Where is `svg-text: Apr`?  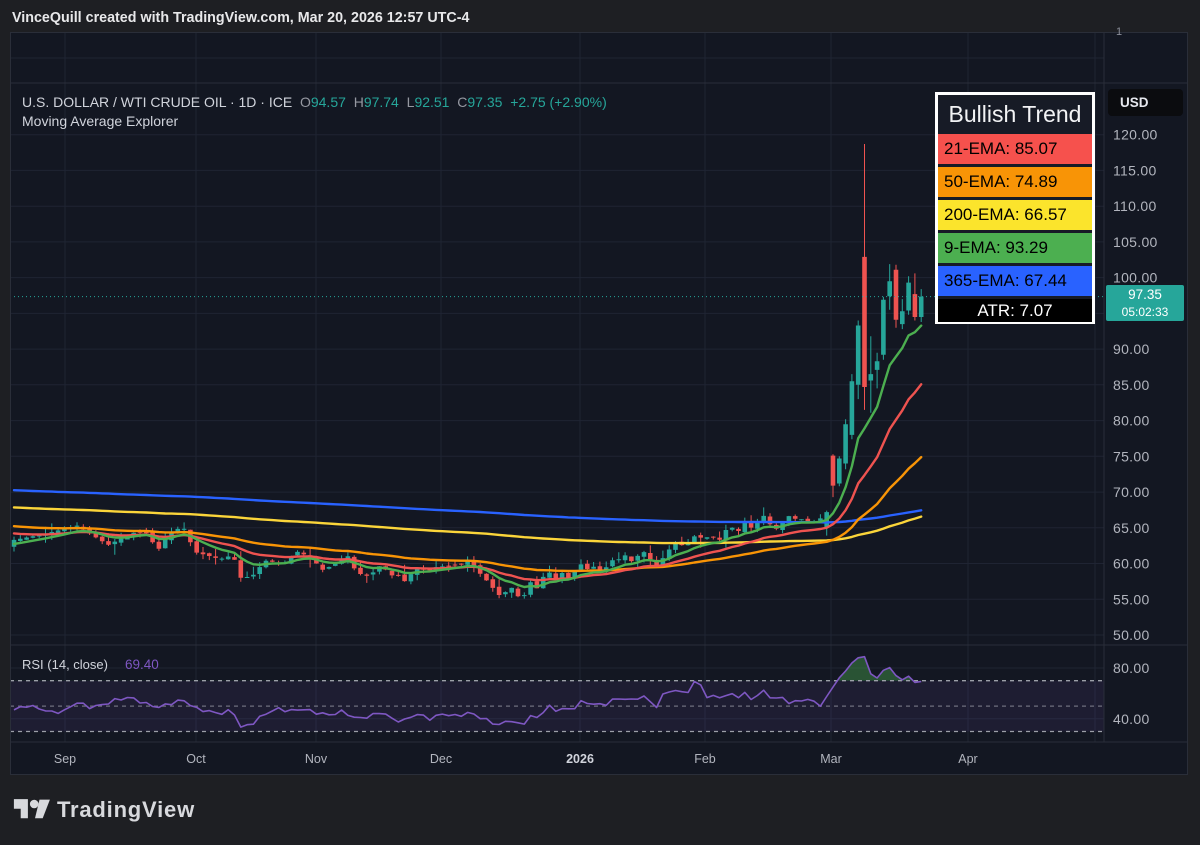 svg-text: Apr is located at coordinates (967, 759).